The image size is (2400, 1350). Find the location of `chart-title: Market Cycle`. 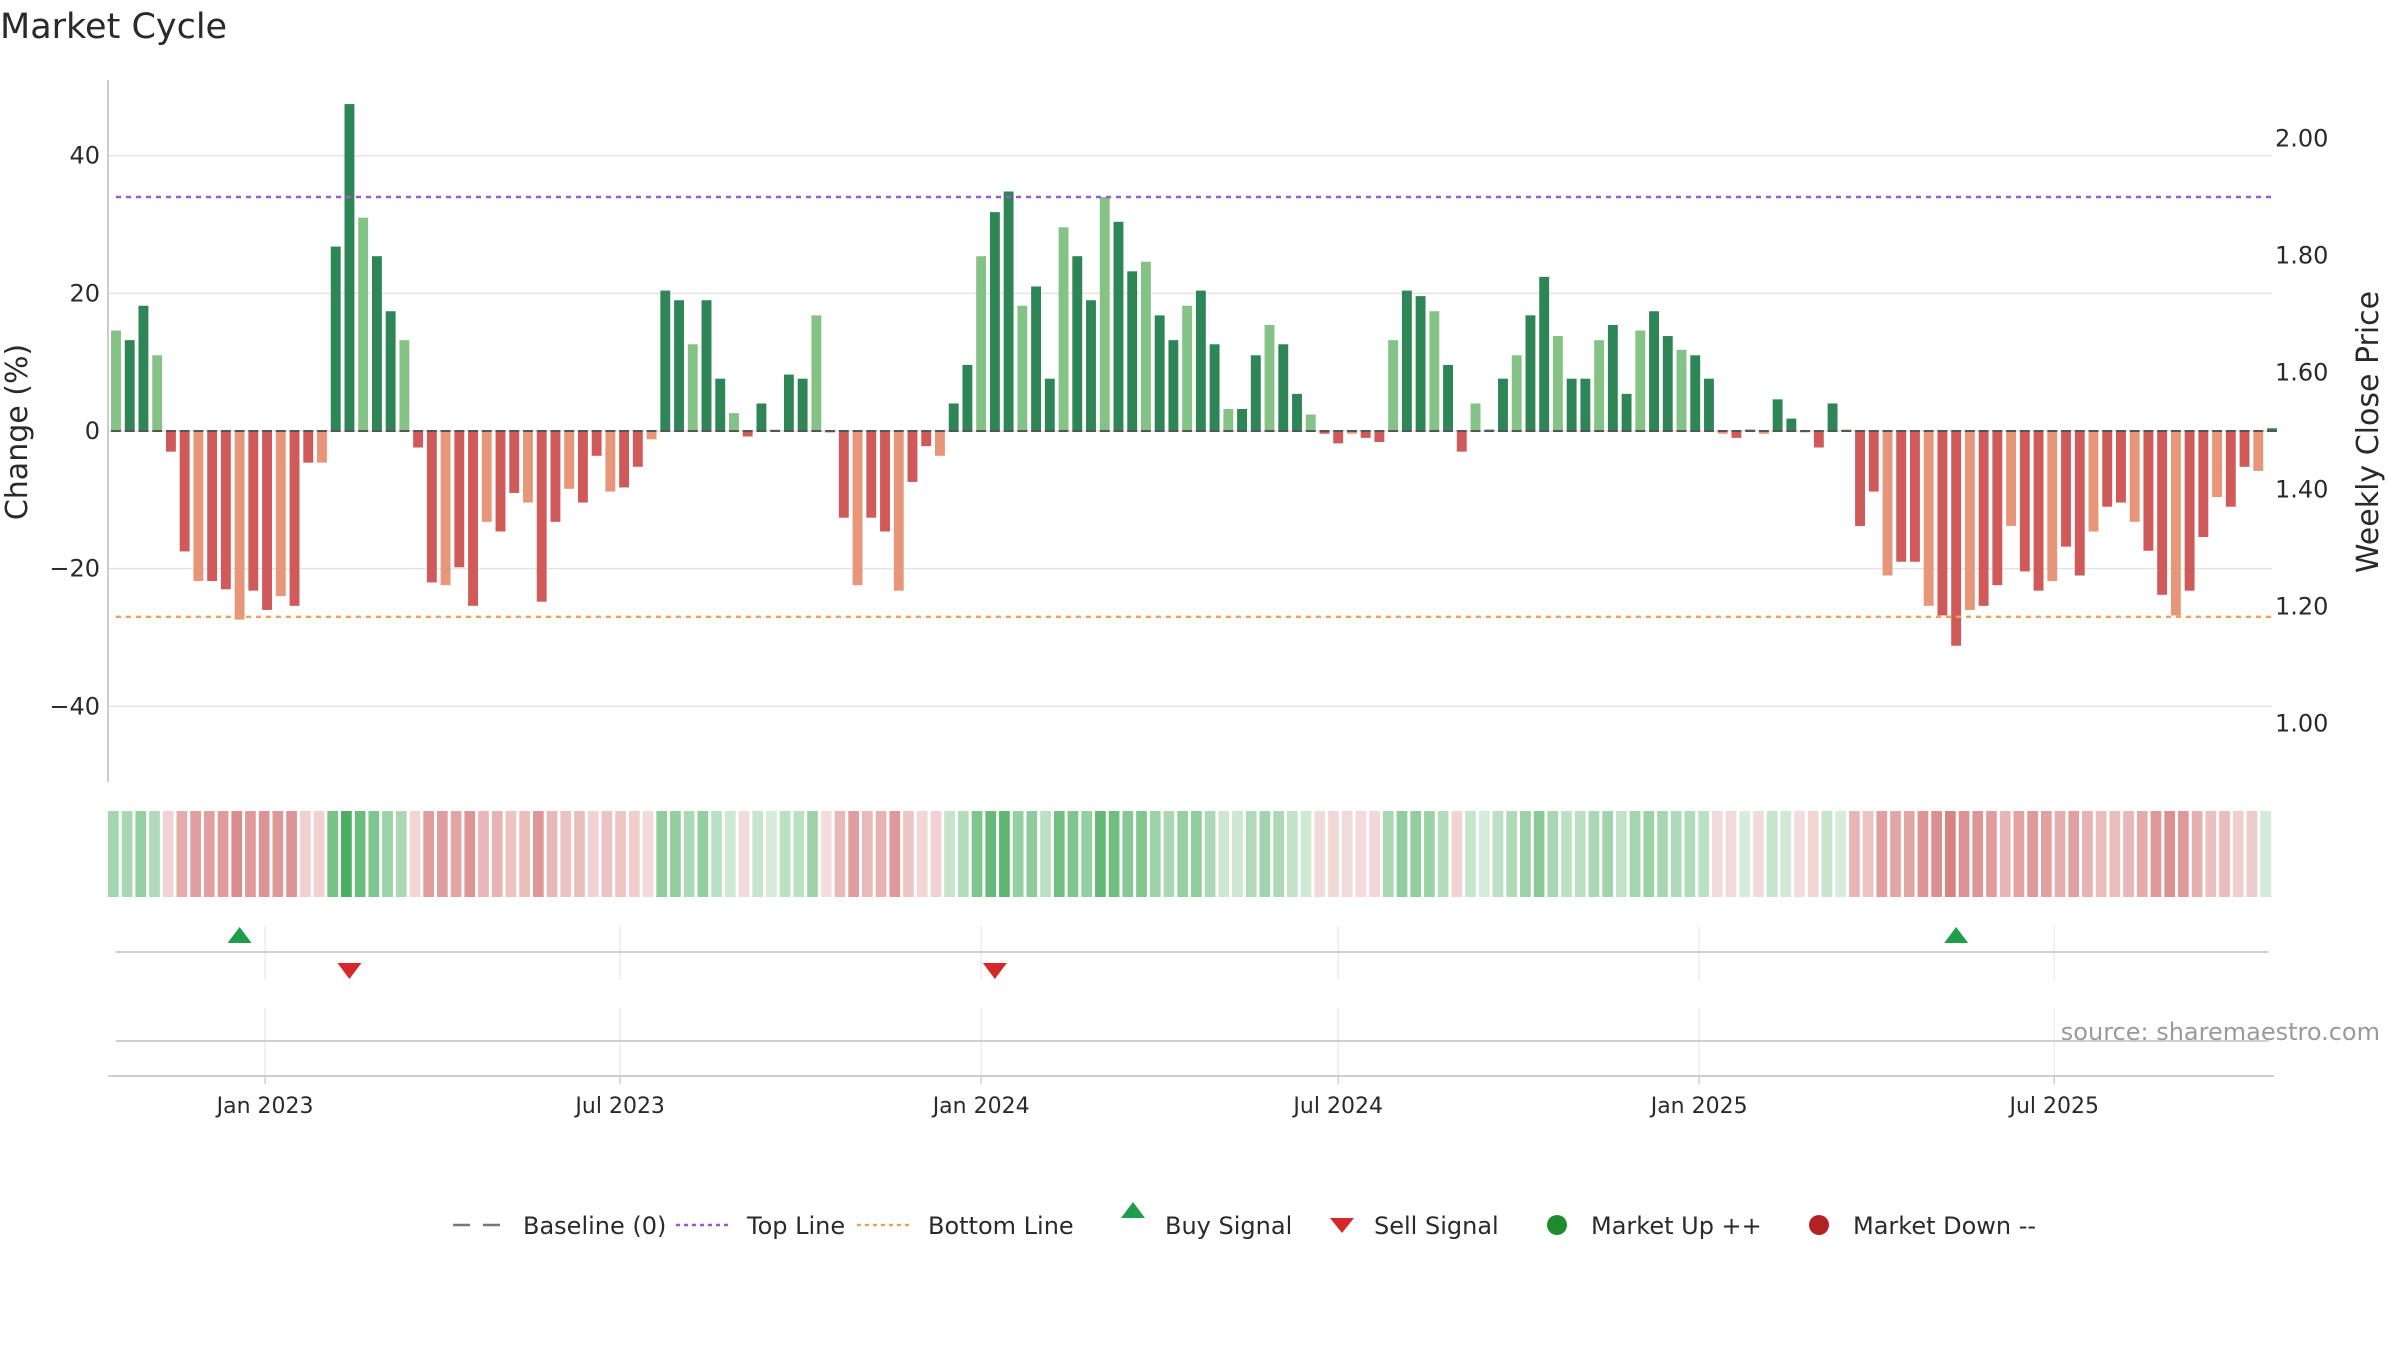

chart-title: Market Cycle is located at coordinates (113, 27).